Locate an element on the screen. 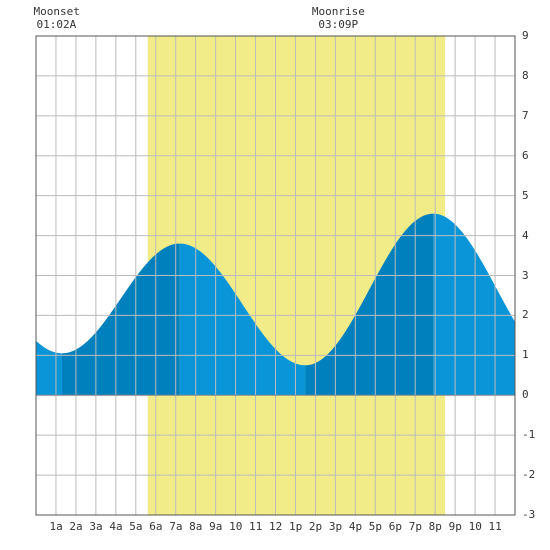 This screenshot has width=550, height=550. x-tick-label: 3a is located at coordinates (96, 526).